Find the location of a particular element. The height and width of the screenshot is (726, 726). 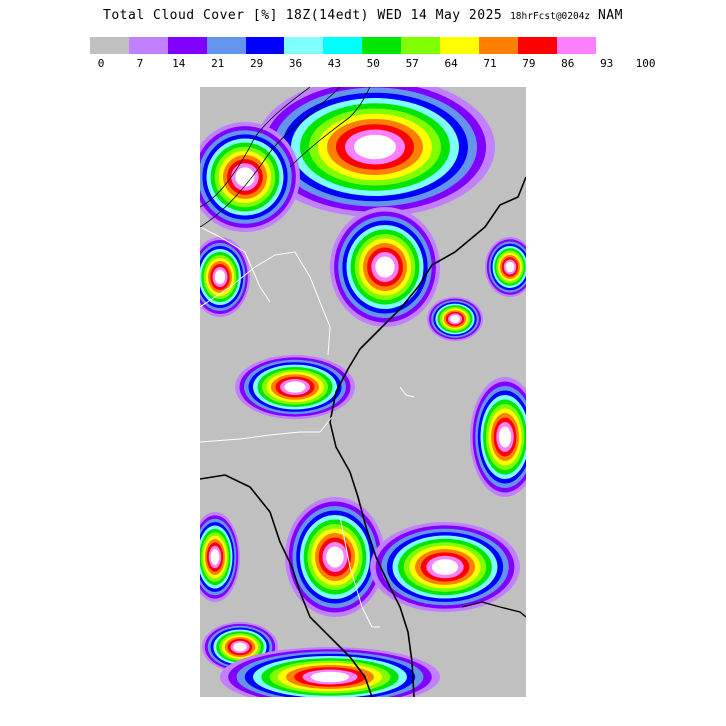

legend-tick-label: 50 is located at coordinates (373, 63).